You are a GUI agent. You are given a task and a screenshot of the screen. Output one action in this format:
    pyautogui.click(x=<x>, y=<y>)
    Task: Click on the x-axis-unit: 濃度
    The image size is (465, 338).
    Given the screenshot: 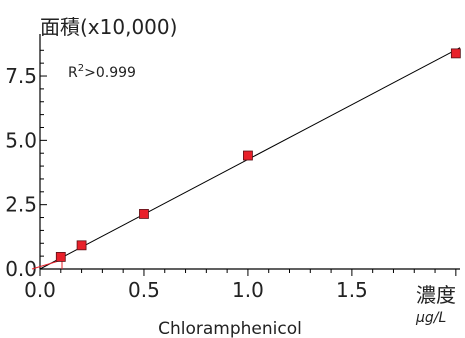 What is the action you would take?
    pyautogui.click(x=436, y=295)
    